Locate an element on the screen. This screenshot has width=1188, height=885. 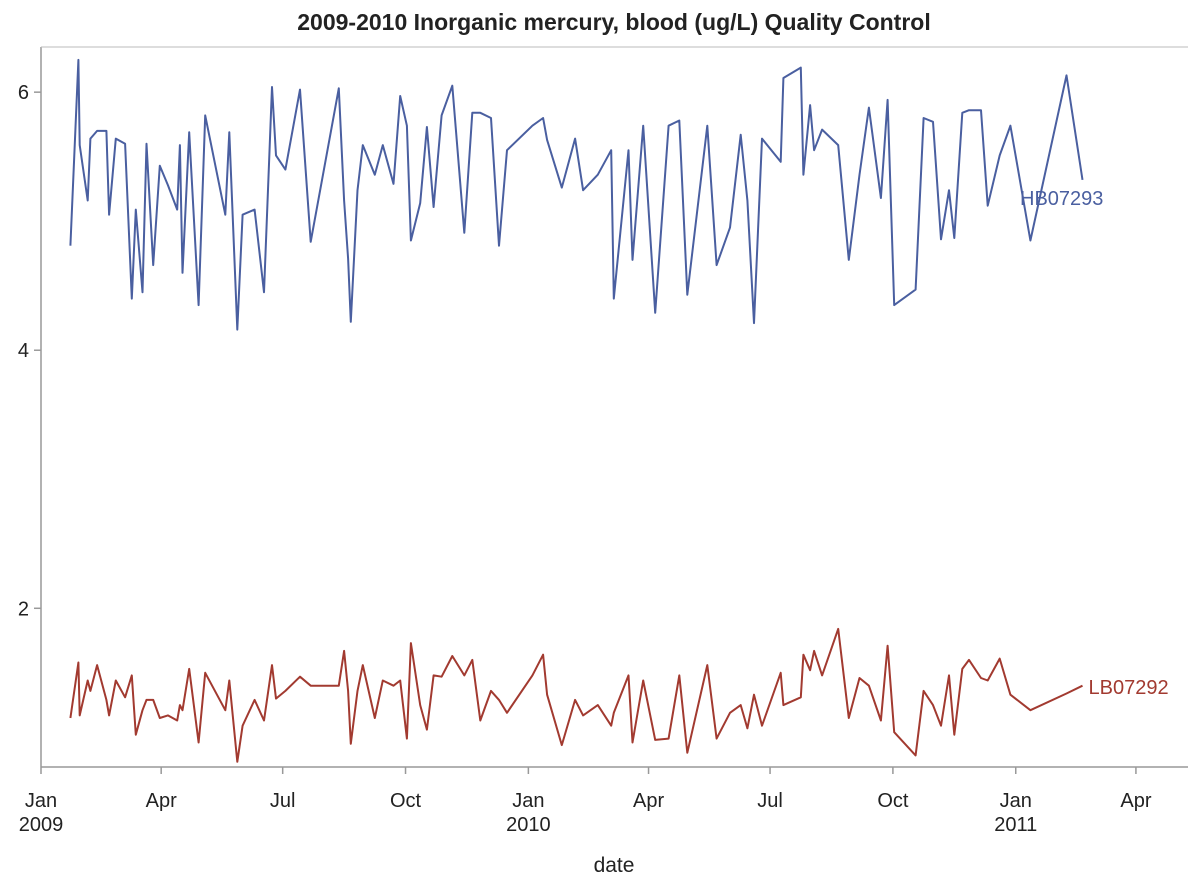
x-tick-label-line: 2011 is located at coordinates (1015, 825).